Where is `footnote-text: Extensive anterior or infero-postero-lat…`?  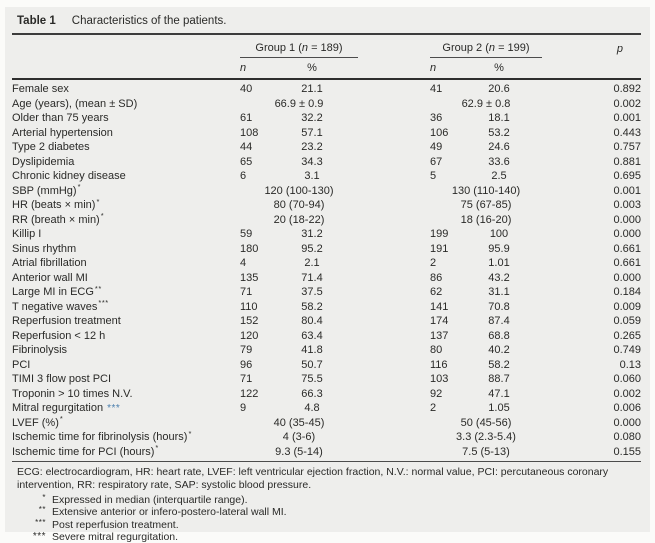
footnote-text: Extensive anterior or infero-postero-lat… is located at coordinates (169, 512).